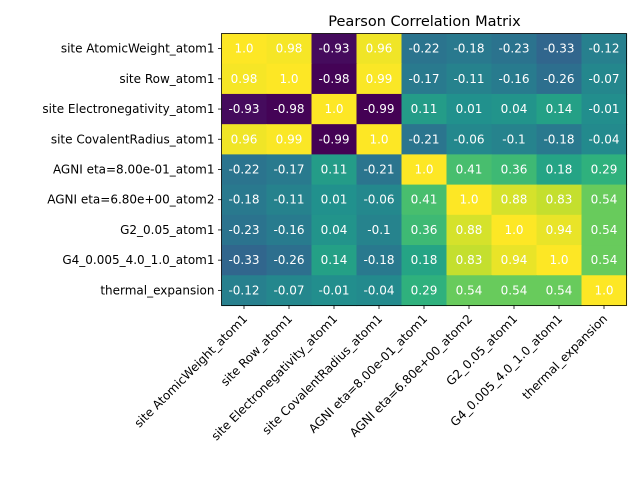 The width and height of the screenshot is (640, 480). I want to click on cell-value-label-r0-c2: -0.93, so click(333, 49).